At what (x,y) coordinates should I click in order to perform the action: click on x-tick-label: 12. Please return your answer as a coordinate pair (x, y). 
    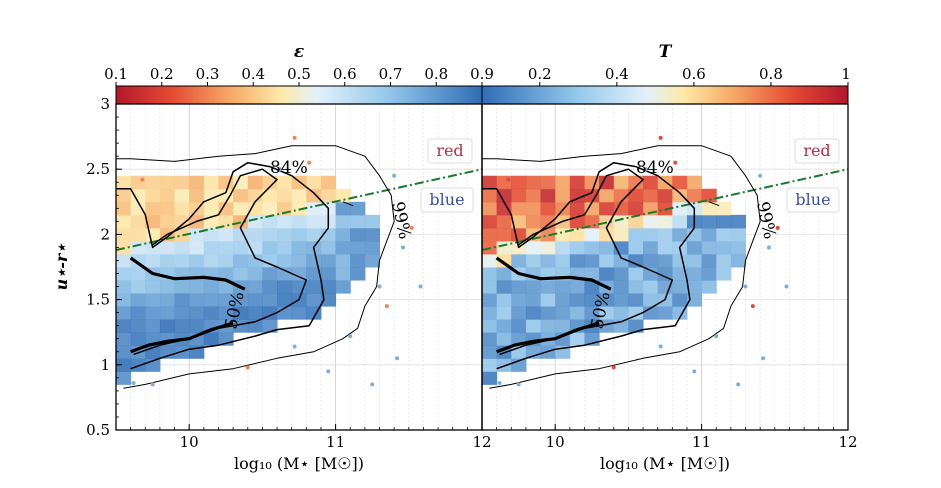
    Looking at the image, I should click on (481, 442).